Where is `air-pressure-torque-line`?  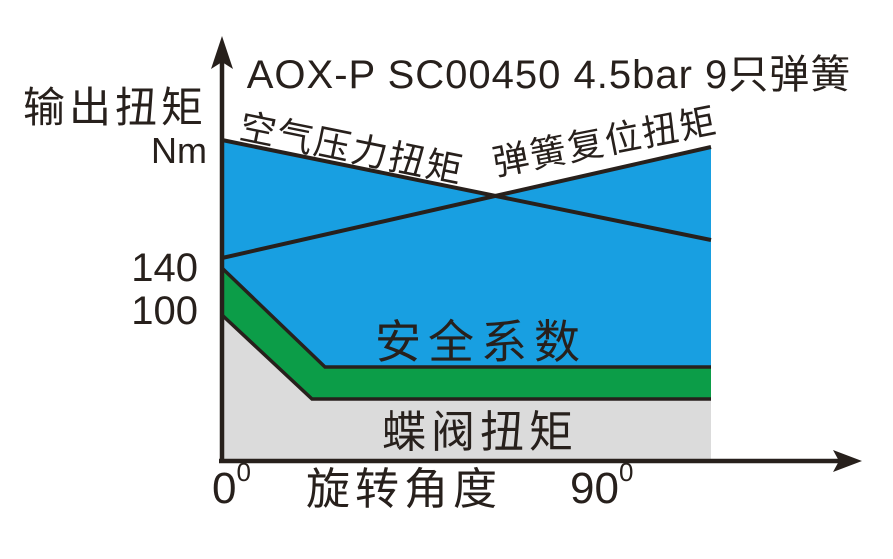
air-pressure-torque-line is located at coordinates (466, 190).